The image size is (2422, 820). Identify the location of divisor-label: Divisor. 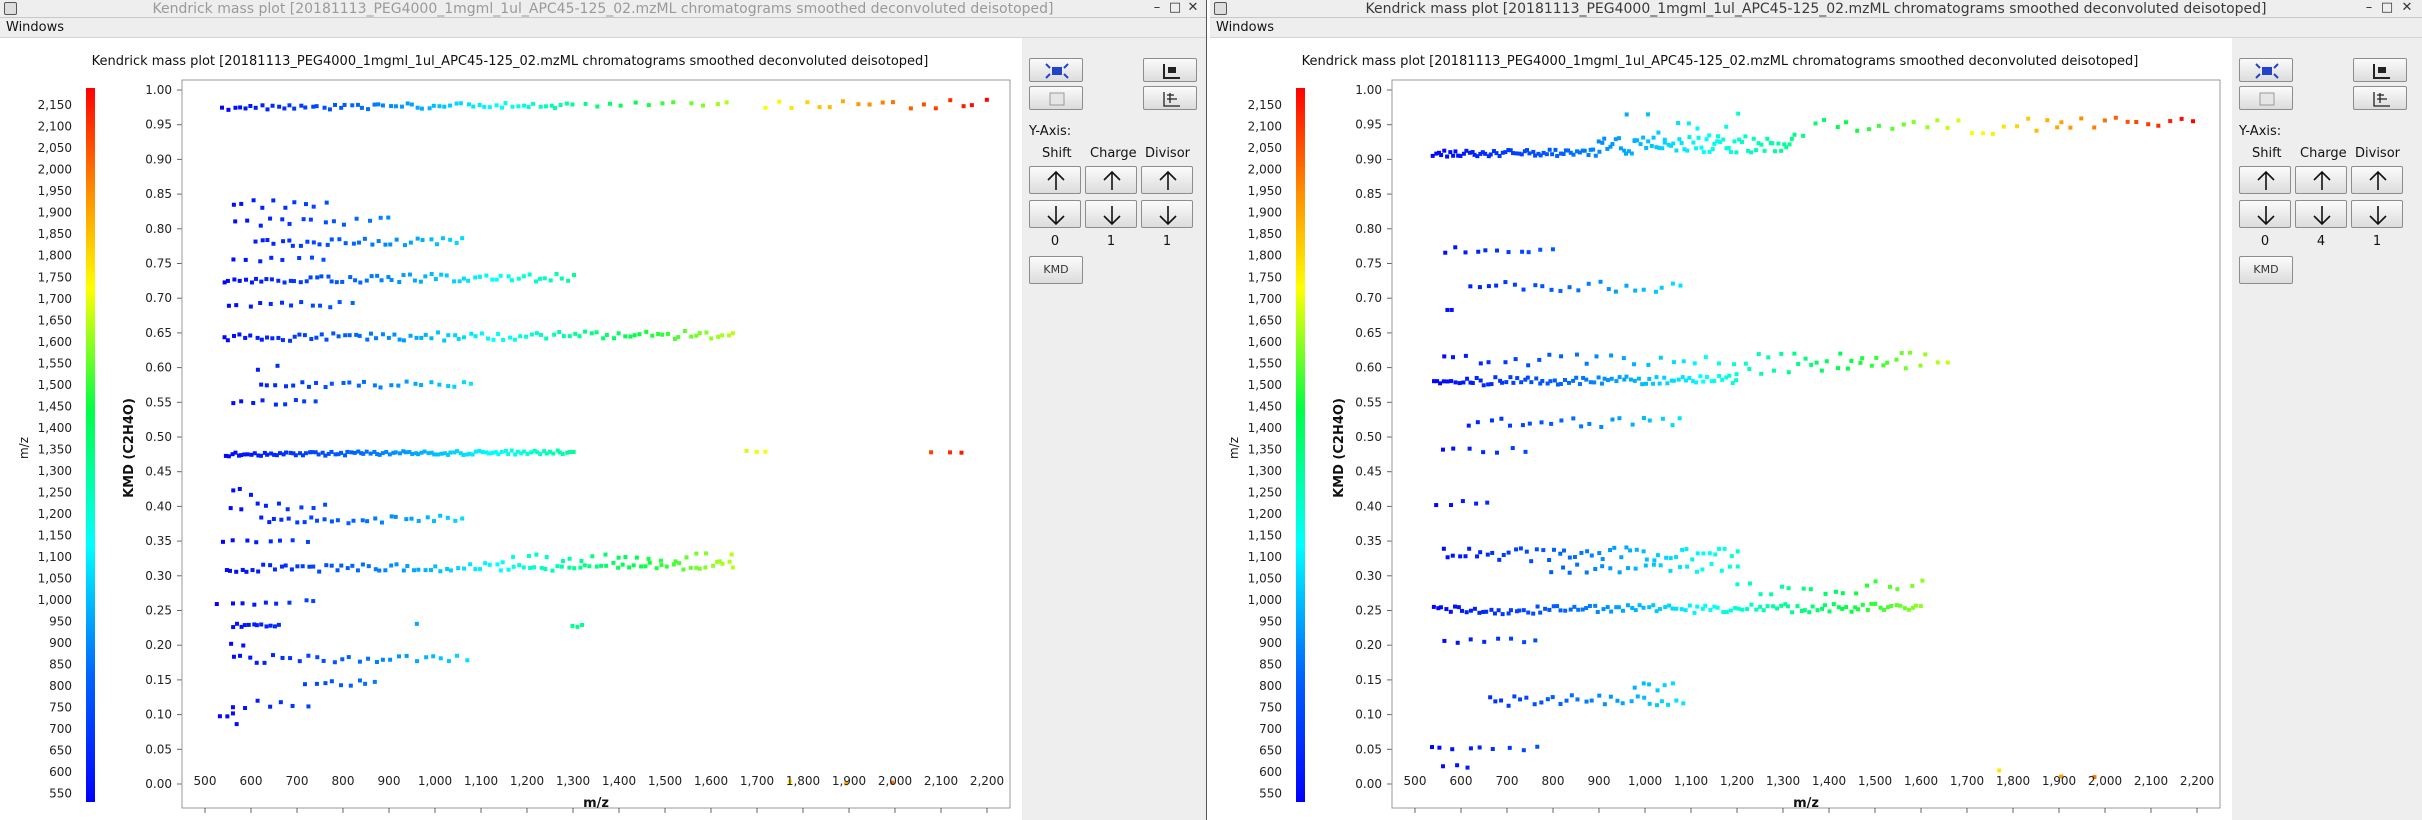
(2377, 153).